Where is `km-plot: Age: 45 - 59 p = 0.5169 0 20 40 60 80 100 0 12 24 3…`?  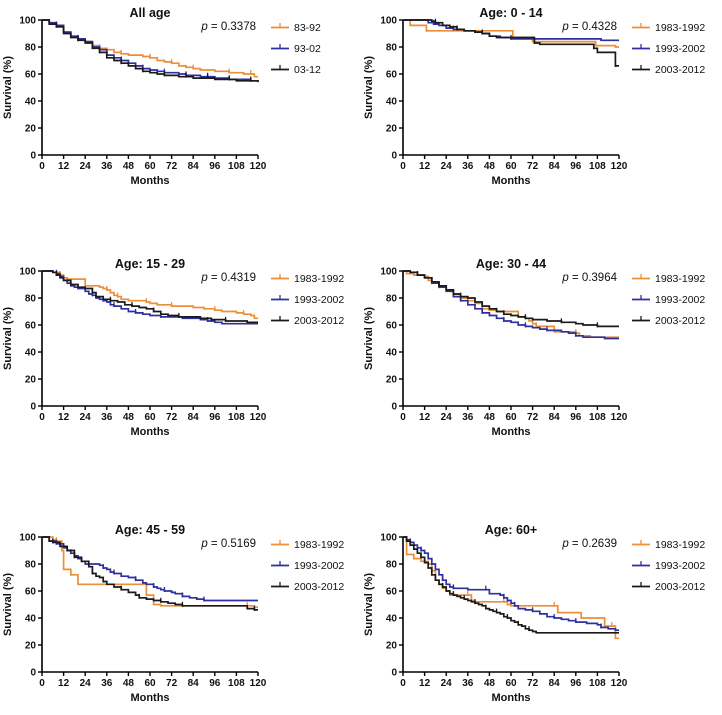 km-plot: Age: 45 - 59 p = 0.5169 0 20 40 60 80 100 0 12 24 3… is located at coordinates (173, 613).